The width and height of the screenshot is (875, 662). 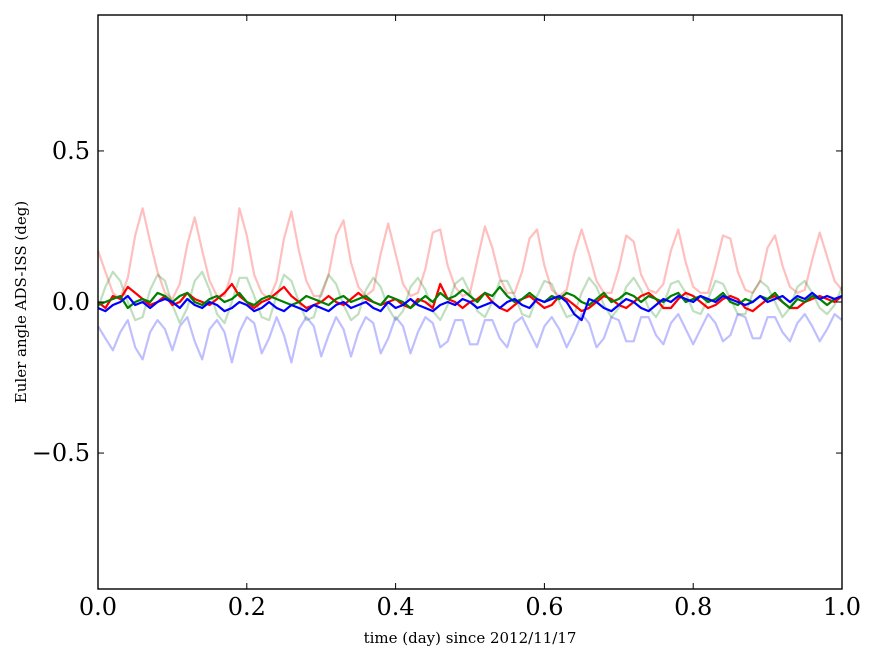 What do you see at coordinates (396, 607) in the screenshot?
I see `x-tick-label: 0.4` at bounding box center [396, 607].